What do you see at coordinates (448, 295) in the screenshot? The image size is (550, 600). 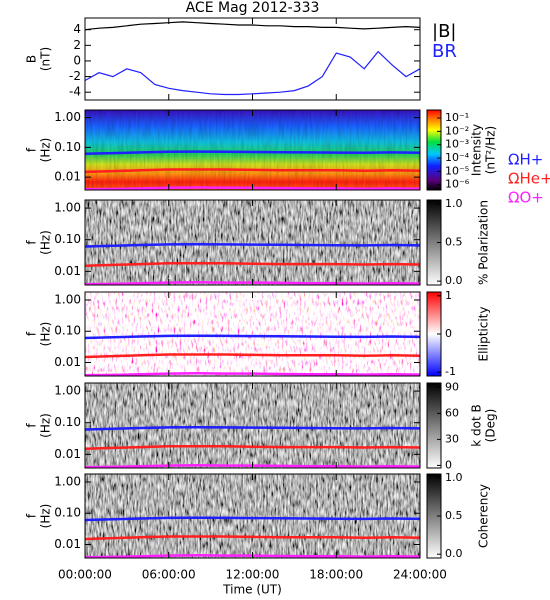 I see `colorbar-tick-label: 1` at bounding box center [448, 295].